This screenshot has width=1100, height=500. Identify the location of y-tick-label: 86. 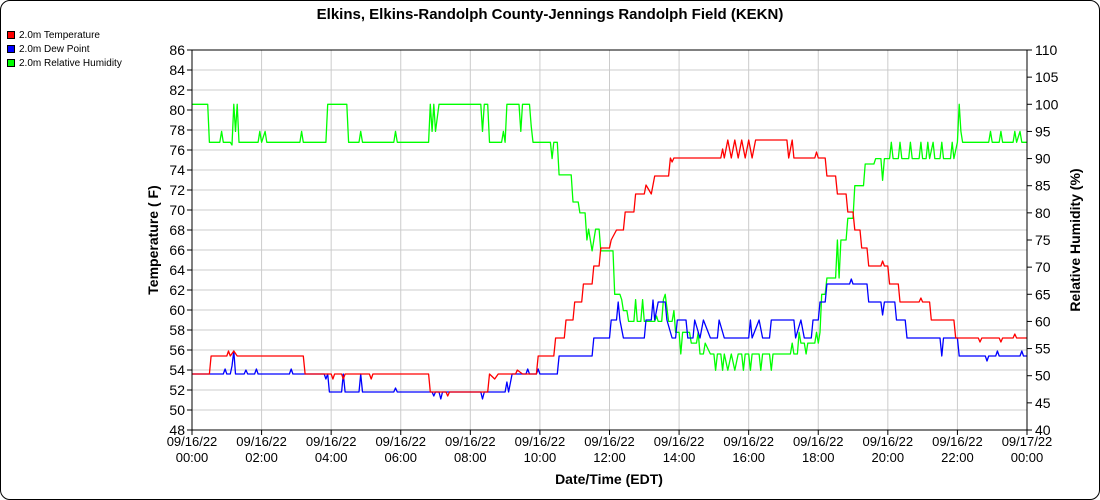
(177, 50).